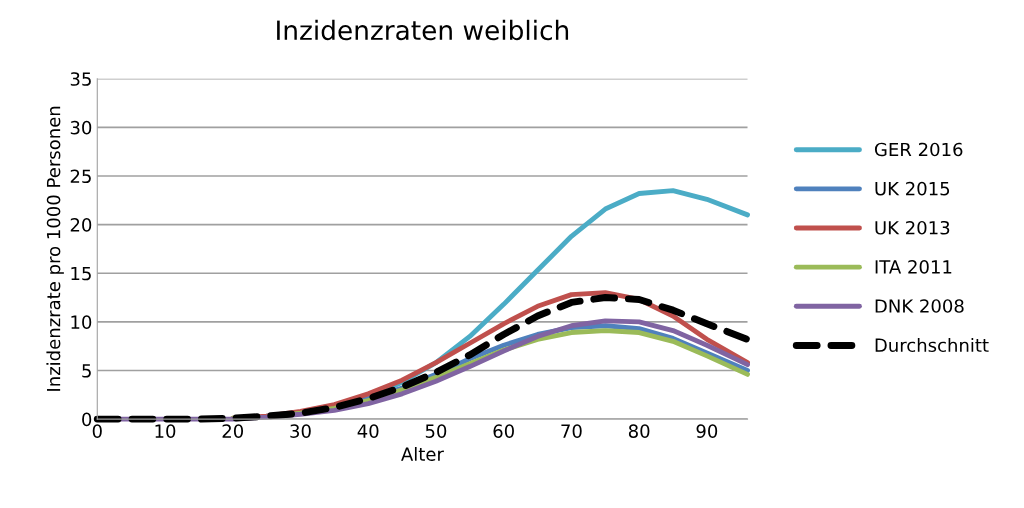 This screenshot has width=1024, height=508. I want to click on x-tick-label: 40, so click(368, 431).